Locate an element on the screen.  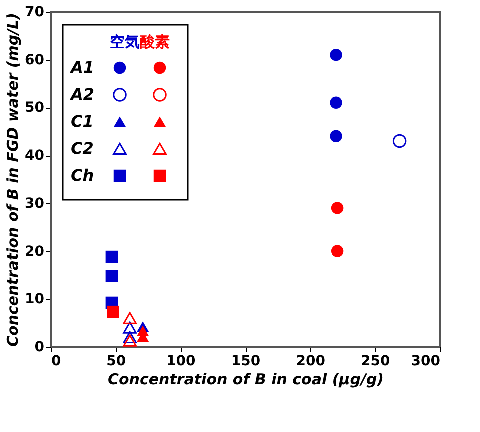
y-tick-label: 40 is located at coordinates (35, 156).